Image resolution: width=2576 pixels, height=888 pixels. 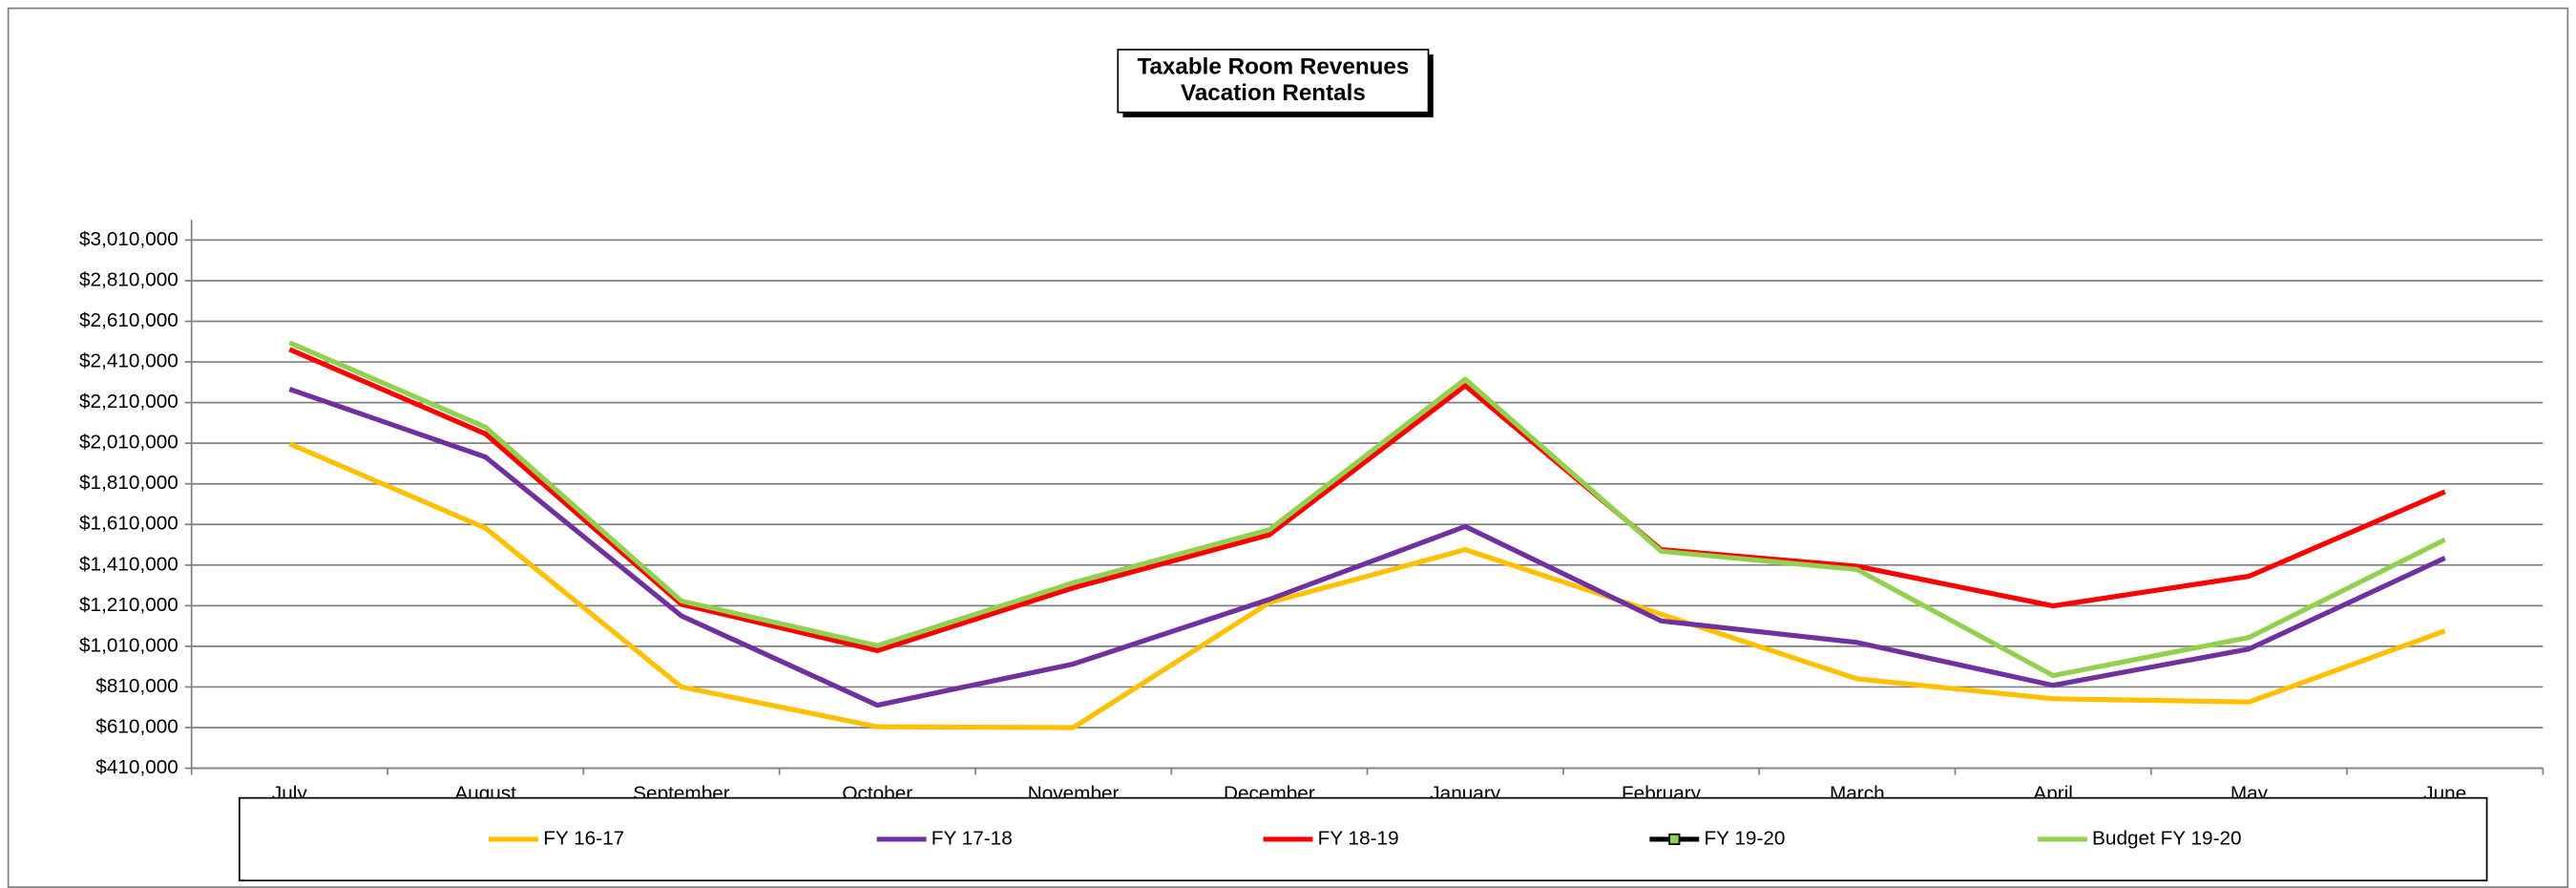 What do you see at coordinates (128, 361) in the screenshot?
I see `y-tick-label: $2,410,000` at bounding box center [128, 361].